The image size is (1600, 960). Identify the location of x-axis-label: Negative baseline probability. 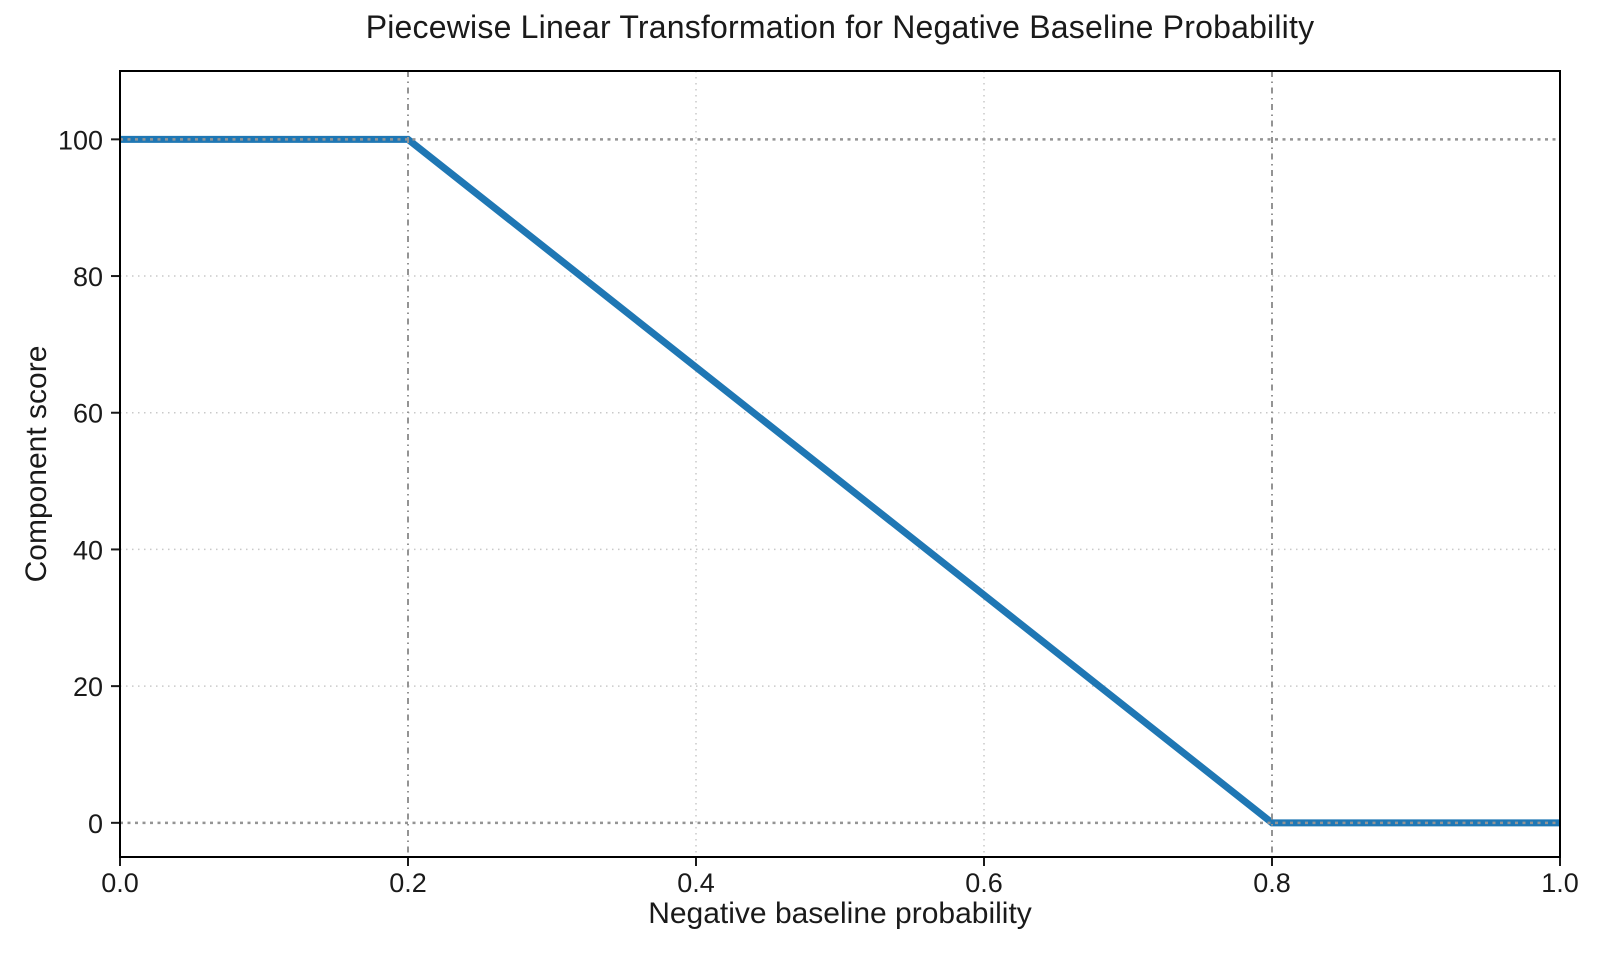
(840, 913).